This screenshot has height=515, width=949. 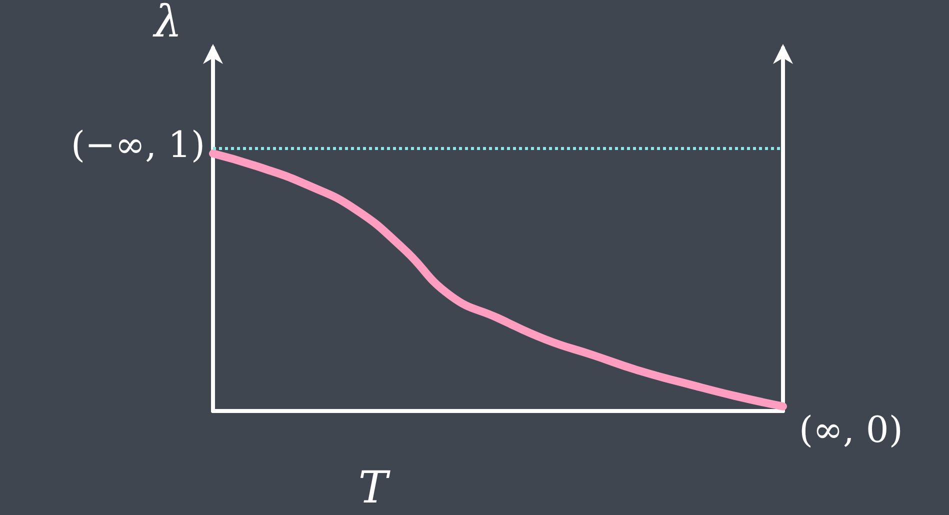 I want to click on y-axis-title: λ, so click(x=167, y=24).